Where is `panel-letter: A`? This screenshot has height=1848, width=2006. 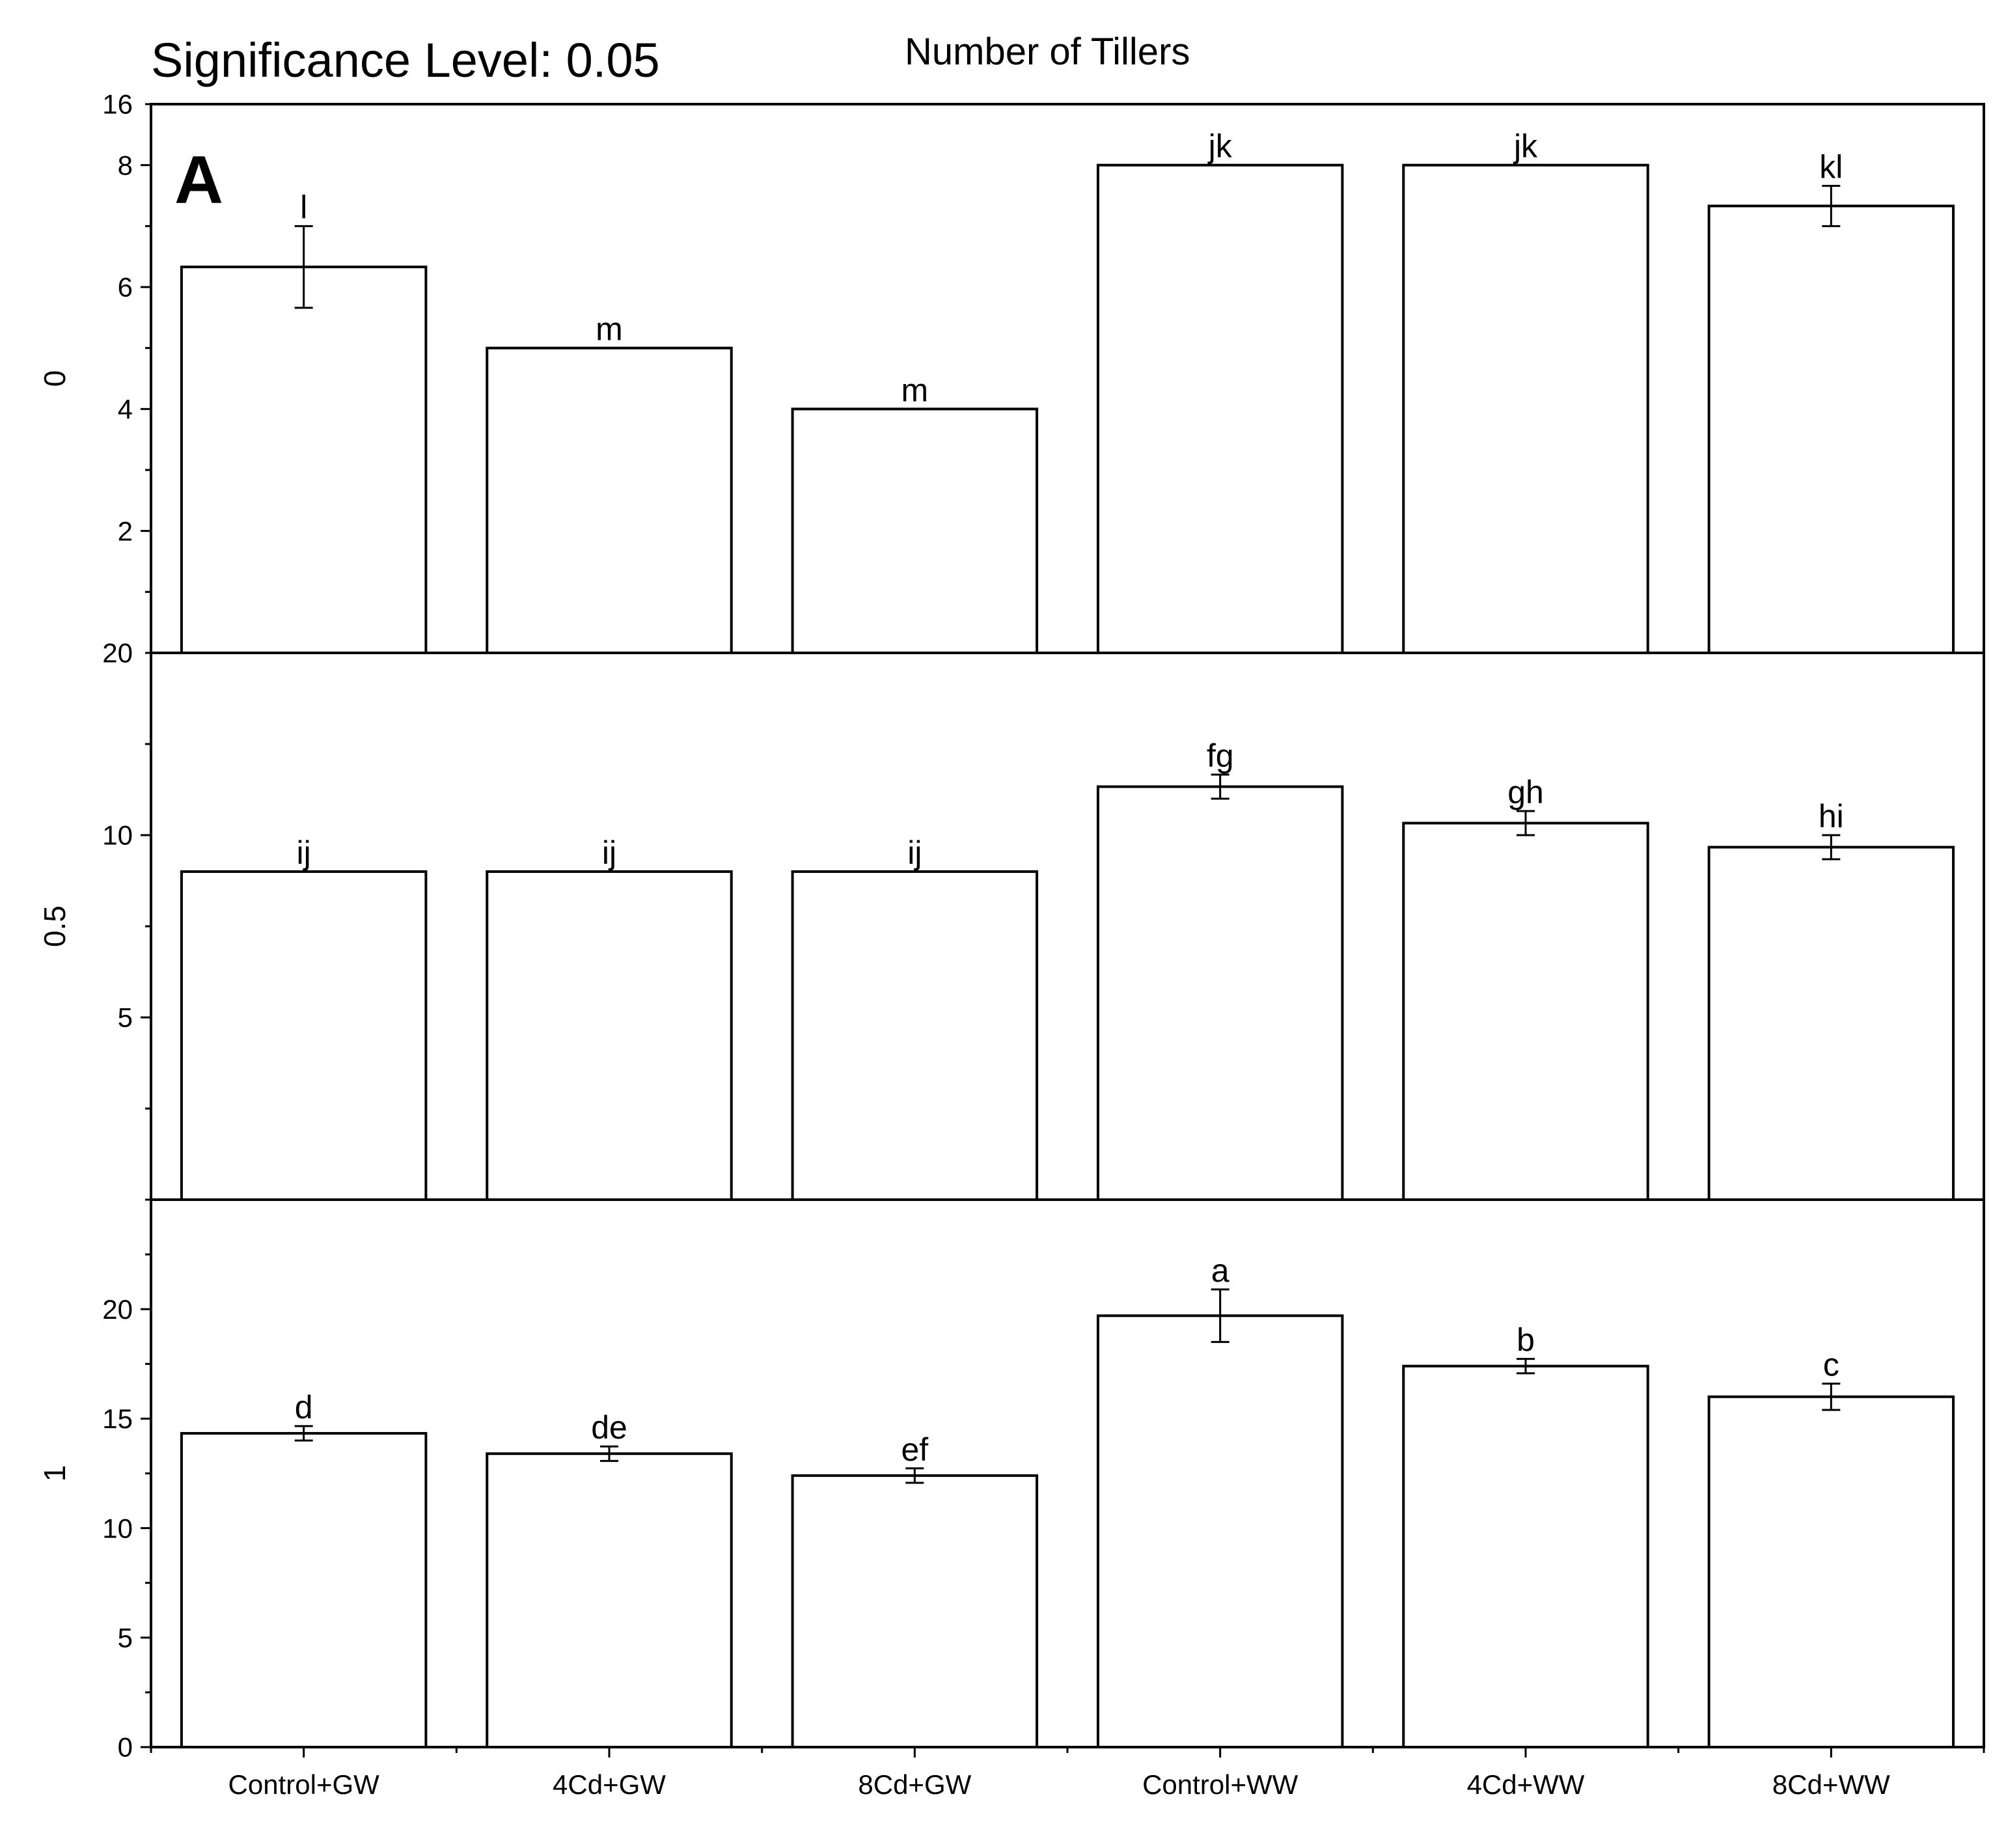 panel-letter: A is located at coordinates (199, 180).